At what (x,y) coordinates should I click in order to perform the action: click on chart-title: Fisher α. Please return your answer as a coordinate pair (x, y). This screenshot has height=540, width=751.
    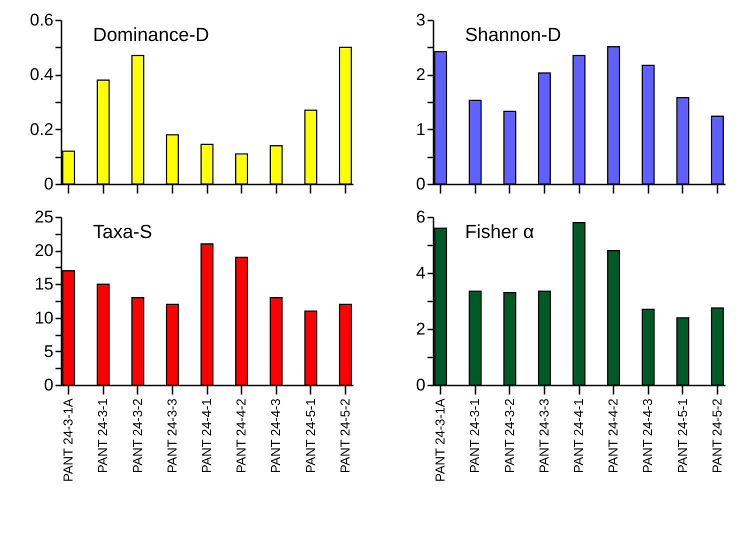
    Looking at the image, I should click on (499, 232).